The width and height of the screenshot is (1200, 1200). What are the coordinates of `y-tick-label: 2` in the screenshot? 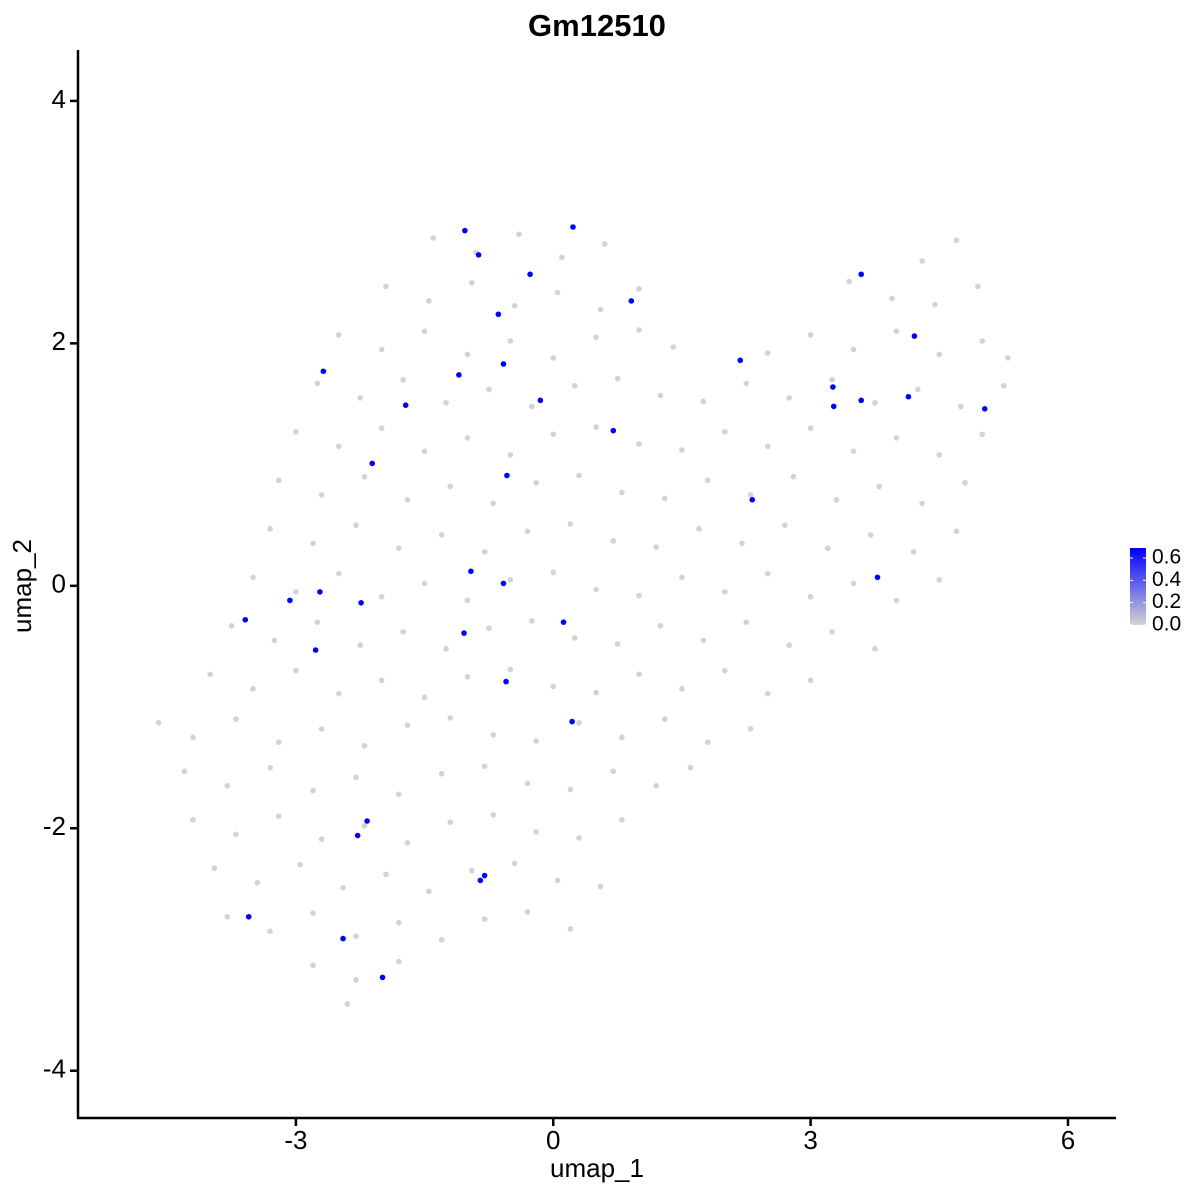 It's located at (59, 341).